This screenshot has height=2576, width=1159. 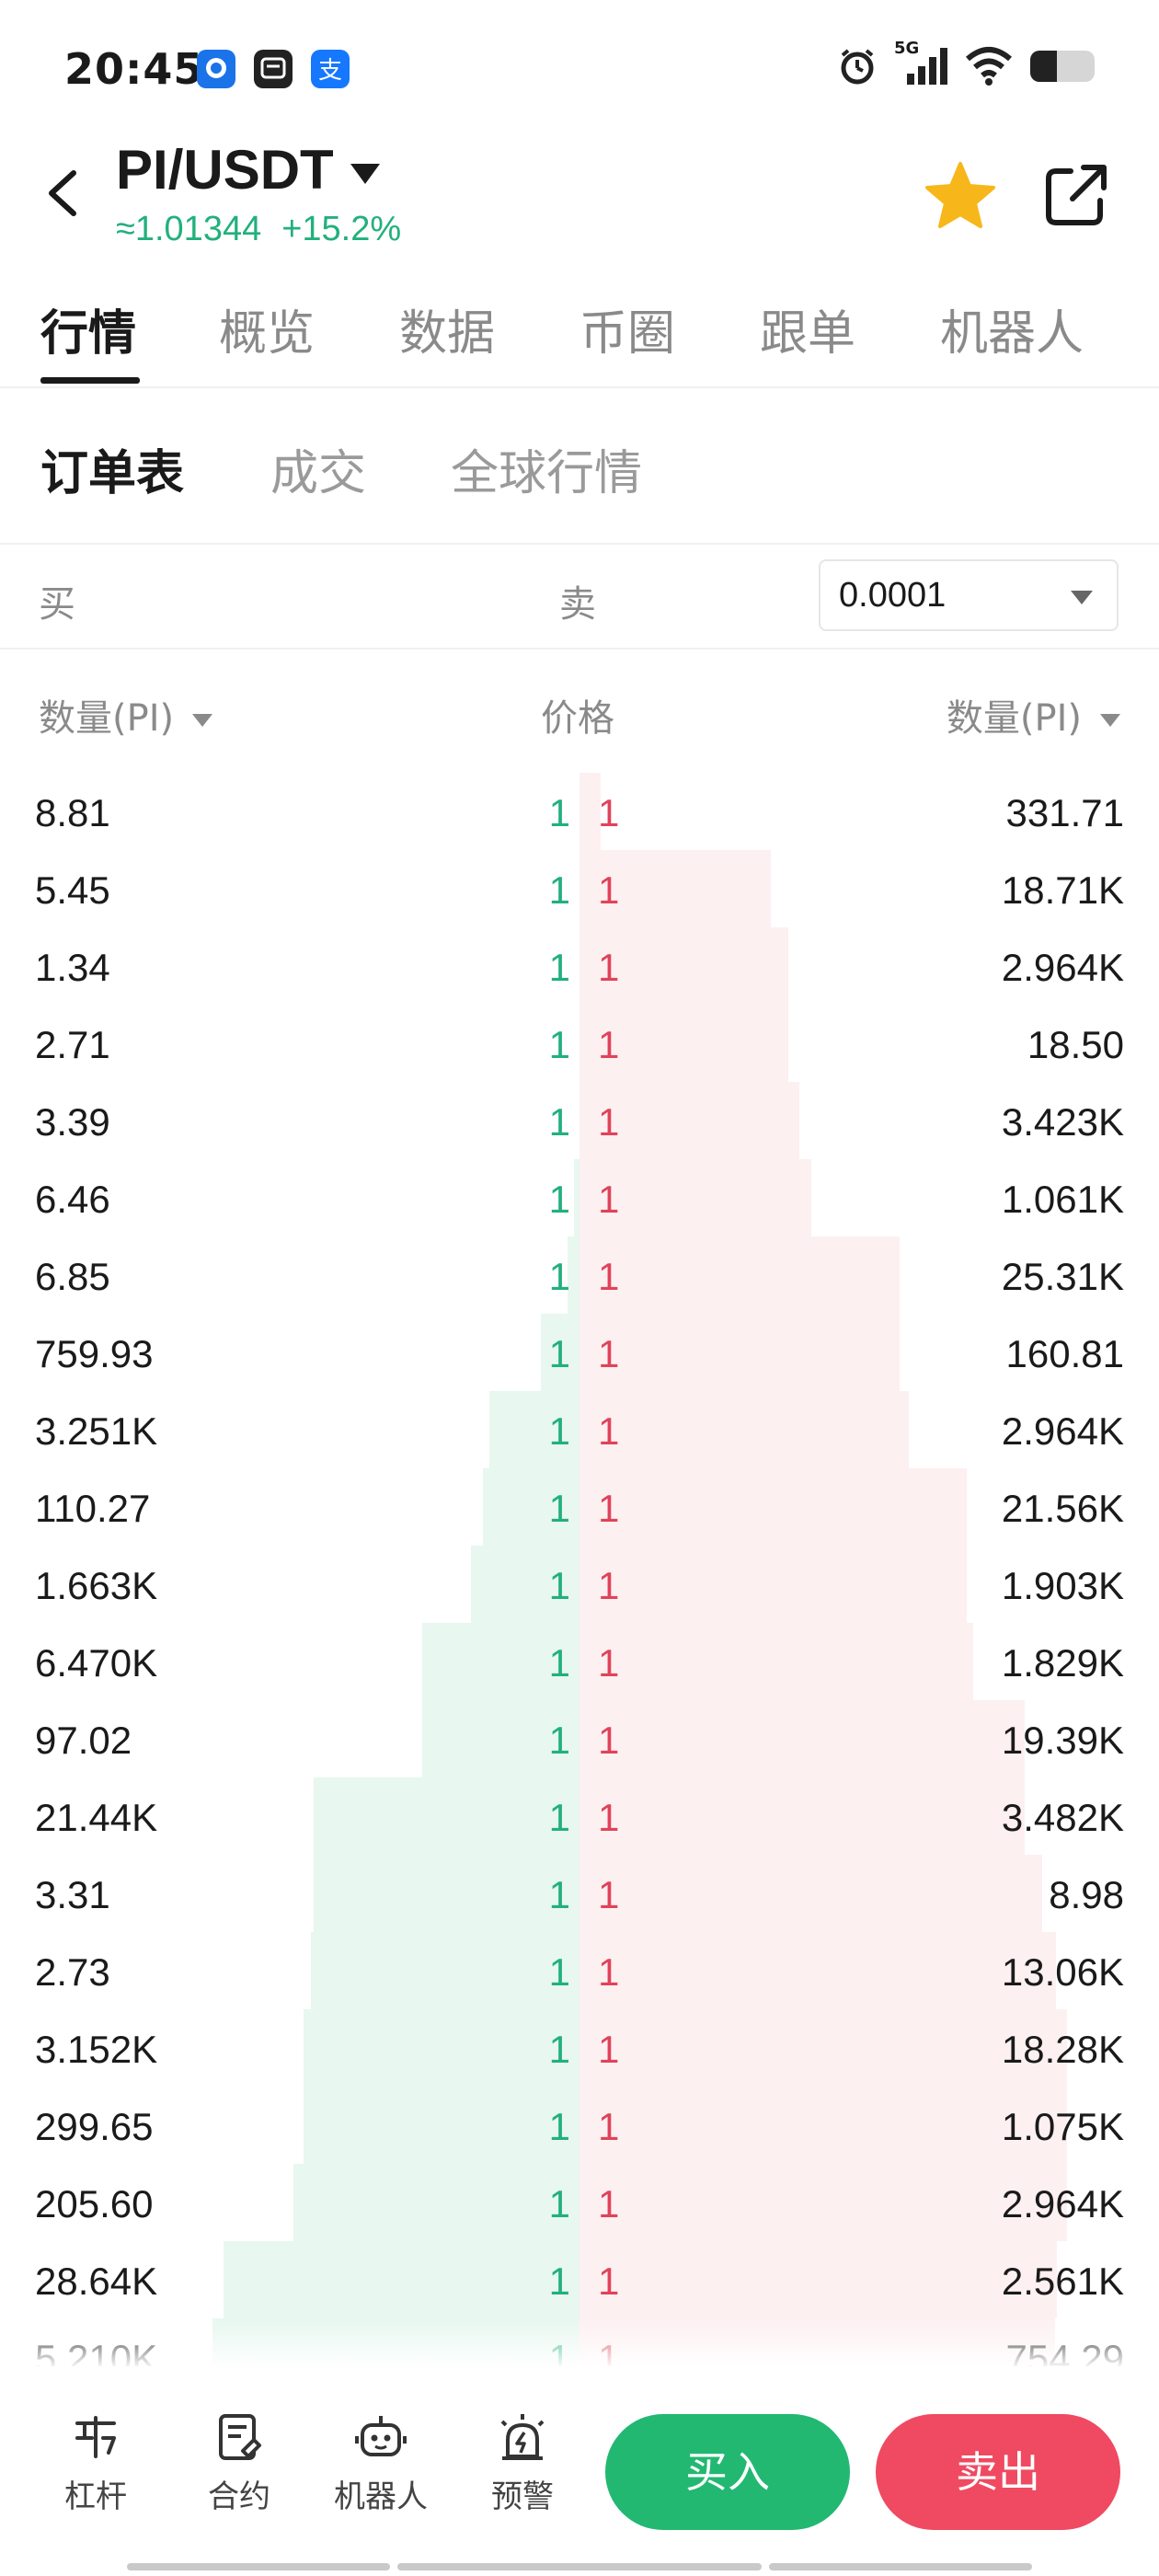 What do you see at coordinates (267, 334) in the screenshot?
I see `tab-overview: 概览` at bounding box center [267, 334].